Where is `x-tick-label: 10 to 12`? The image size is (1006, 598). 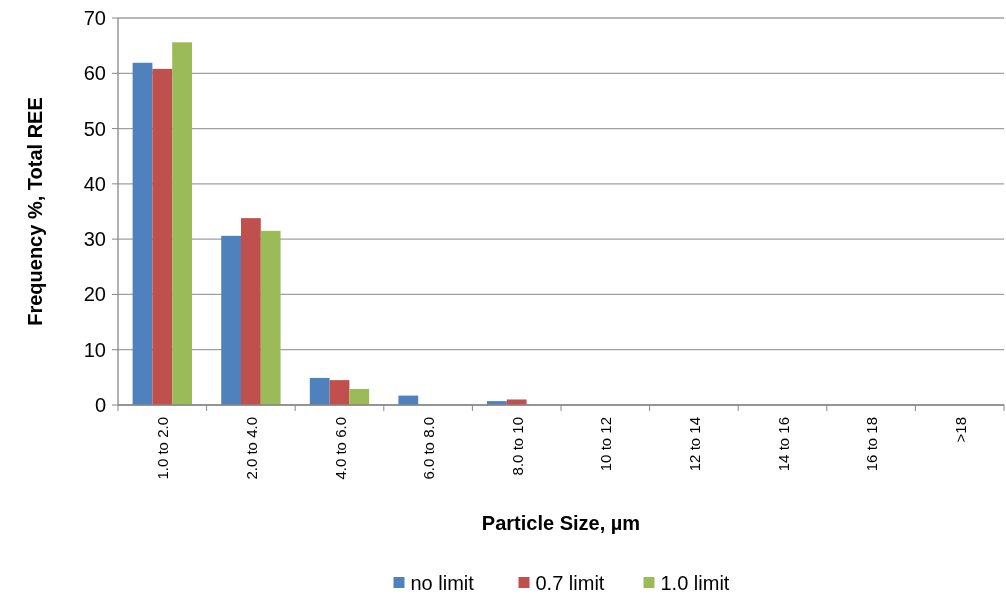
x-tick-label: 10 to 12 is located at coordinates (606, 444).